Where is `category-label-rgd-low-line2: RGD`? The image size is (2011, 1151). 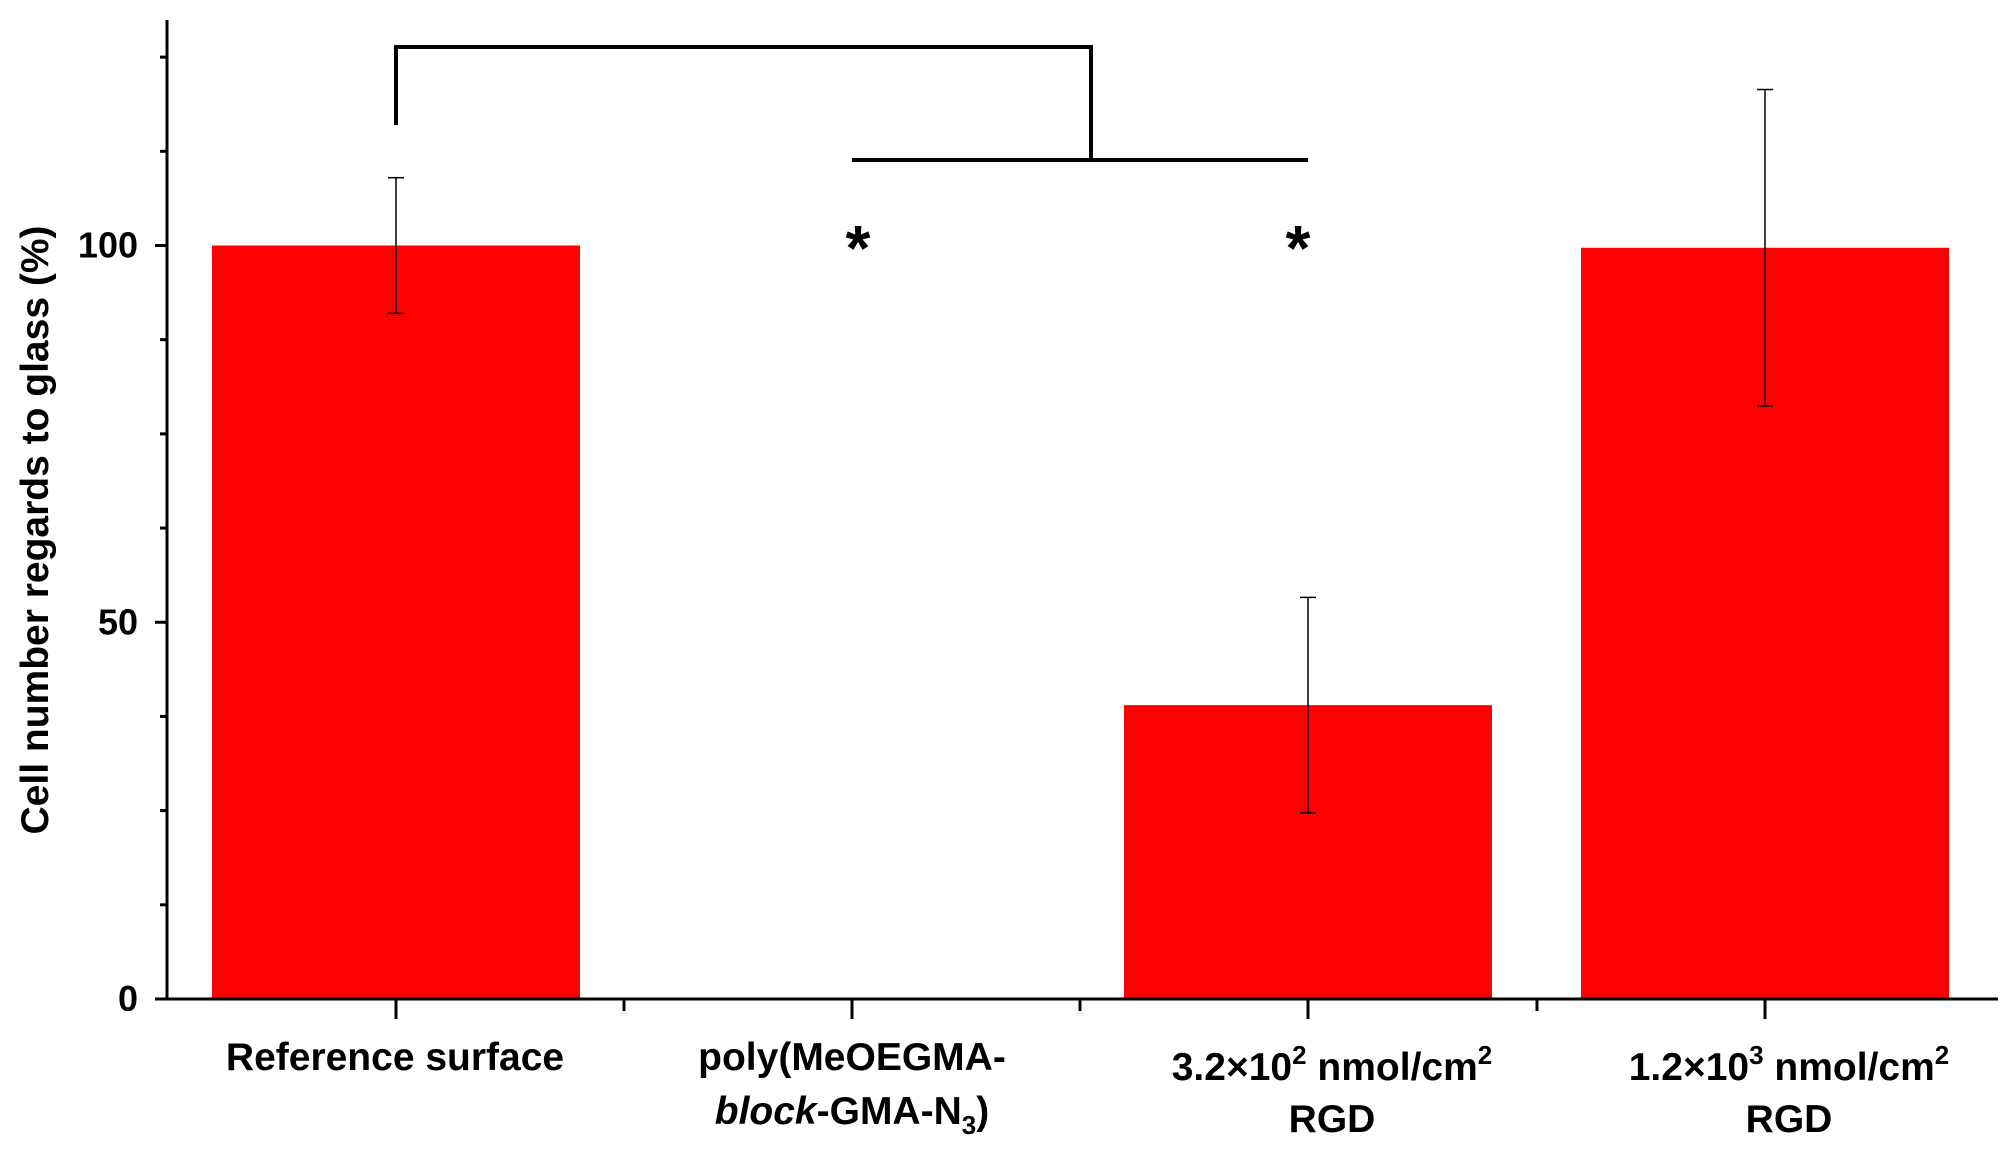
category-label-rgd-low-line2: RGD is located at coordinates (1332, 1119).